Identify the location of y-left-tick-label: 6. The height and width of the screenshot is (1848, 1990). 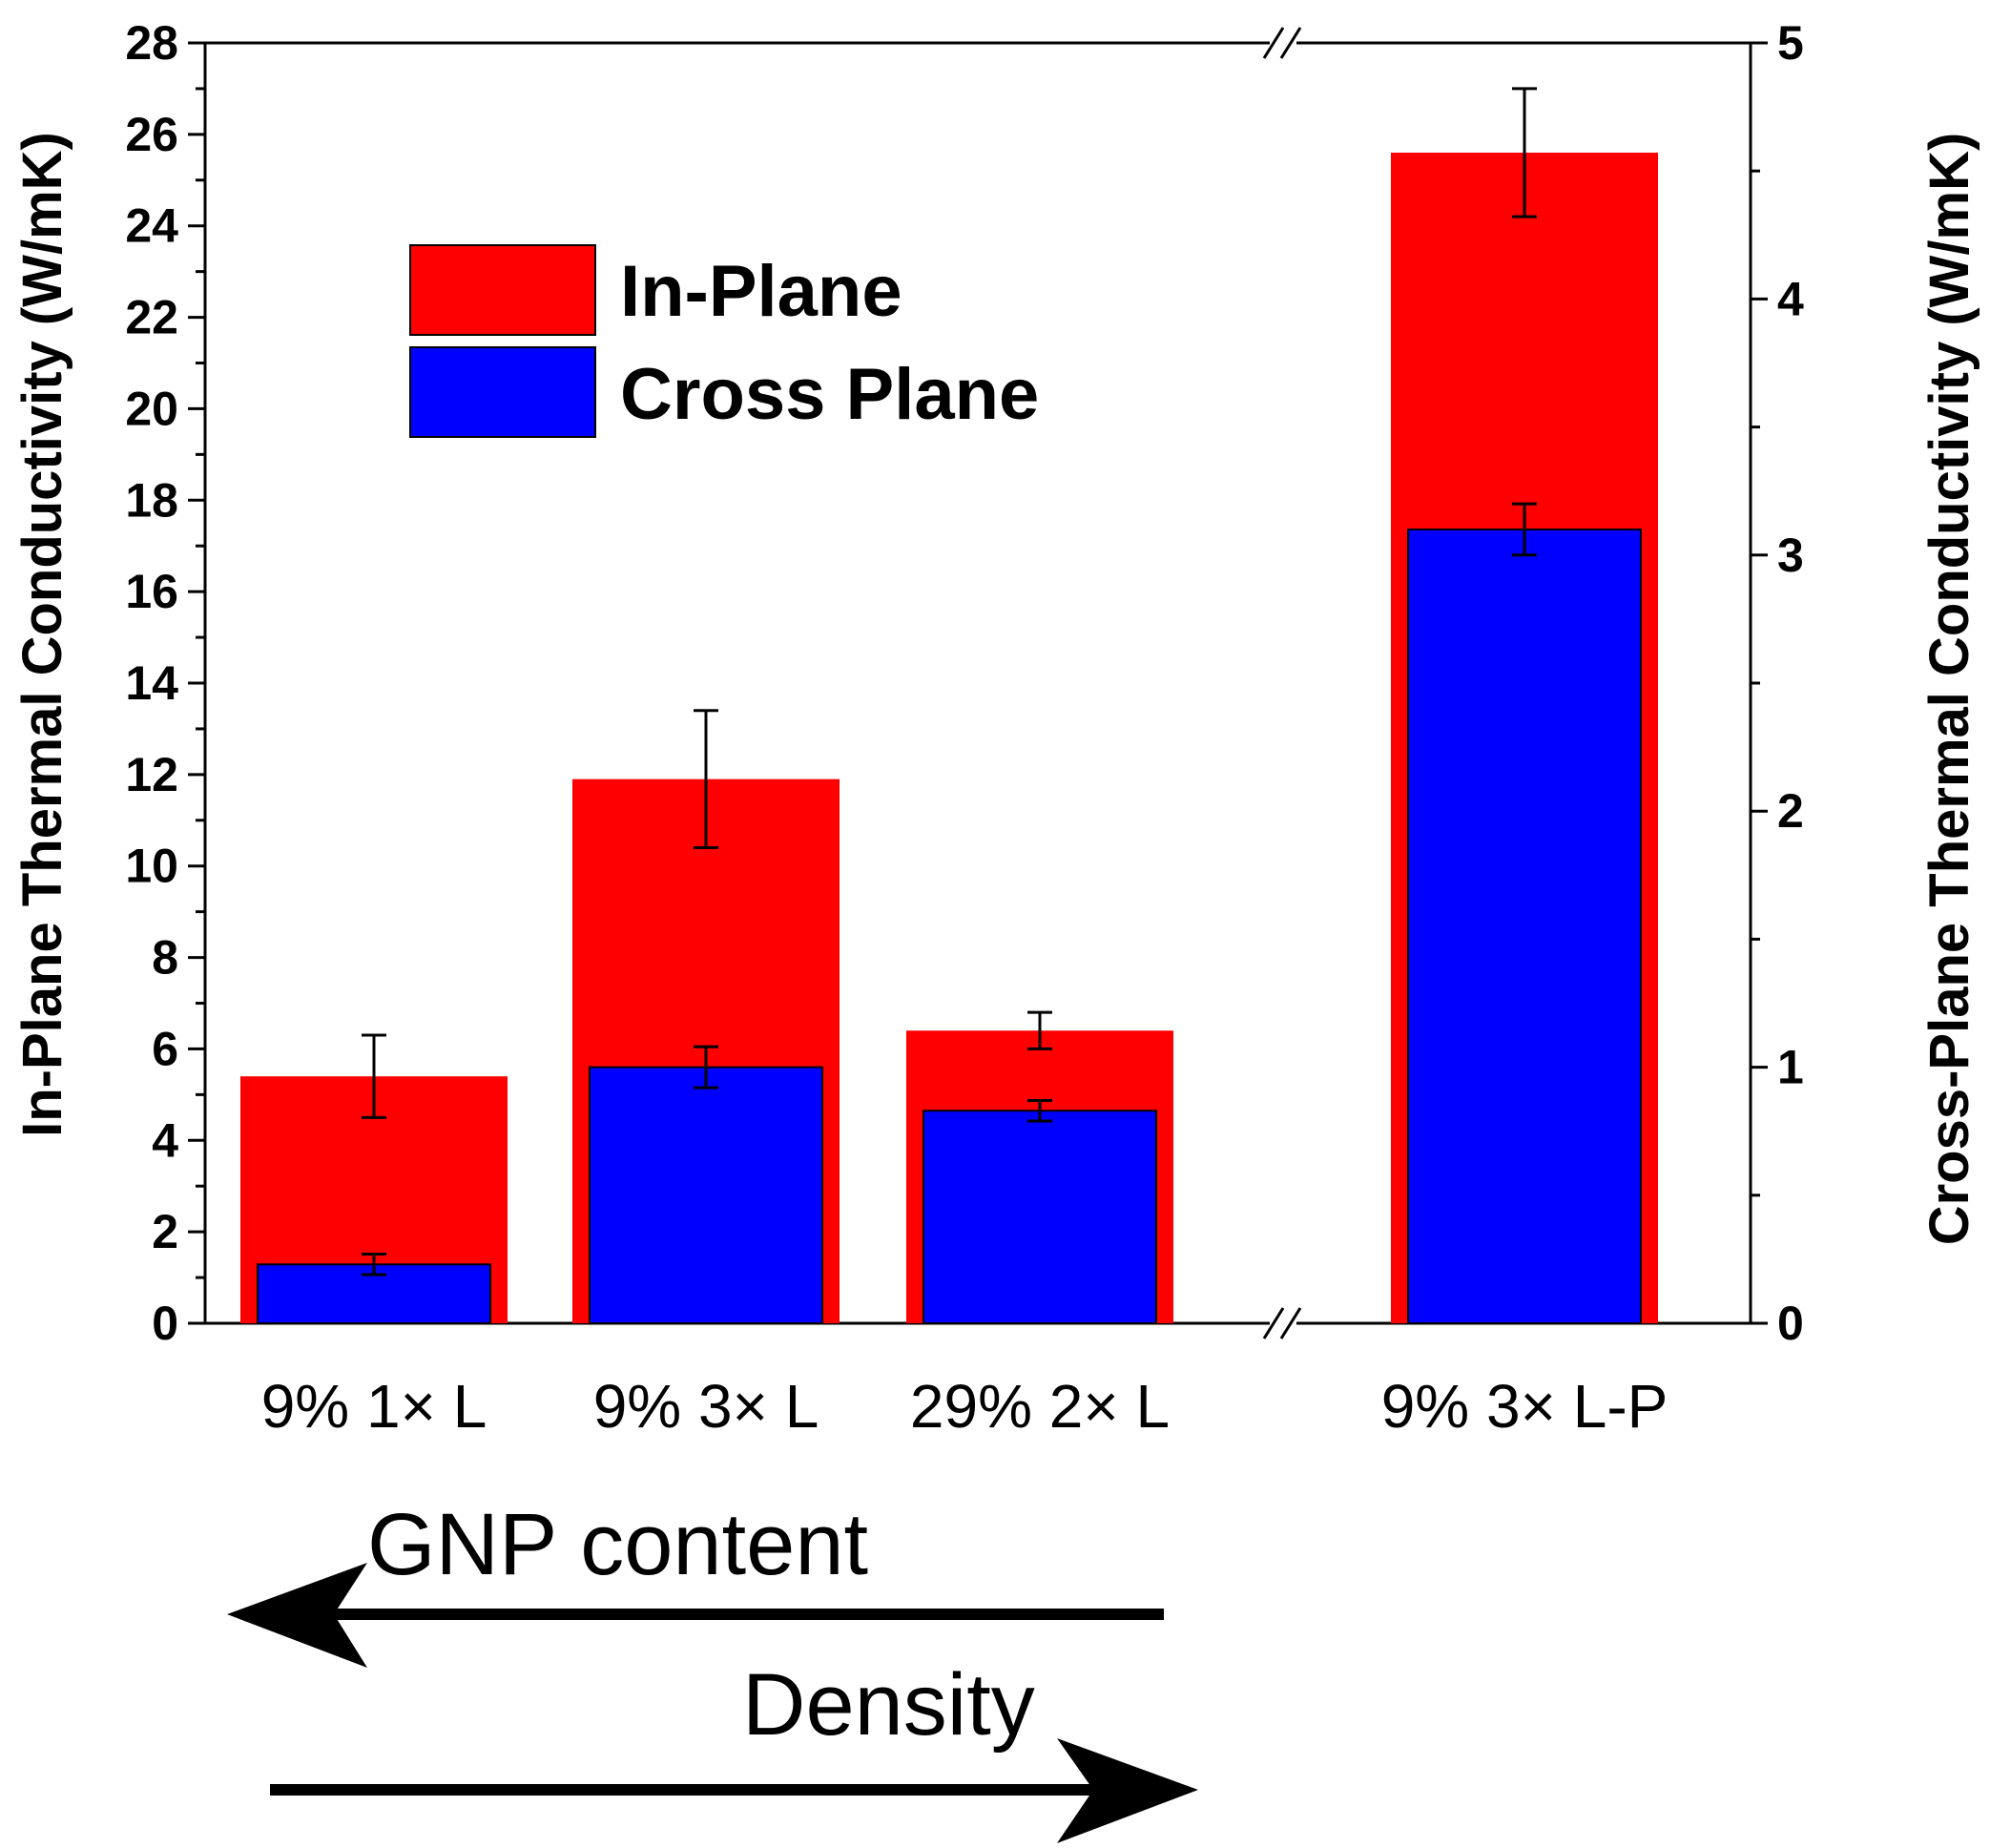
(165, 1048).